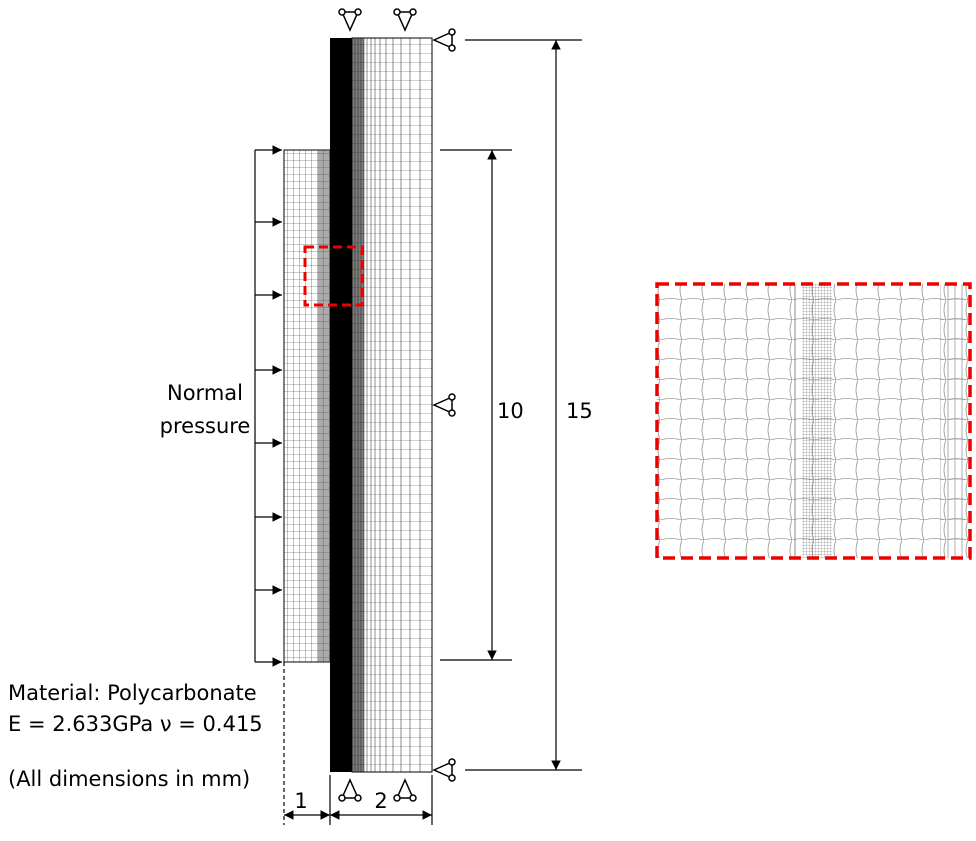 The image size is (976, 841). Describe the element at coordinates (135, 724) in the screenshot. I see `material-properties: E = 2.633GPa ν = 0.415` at that location.